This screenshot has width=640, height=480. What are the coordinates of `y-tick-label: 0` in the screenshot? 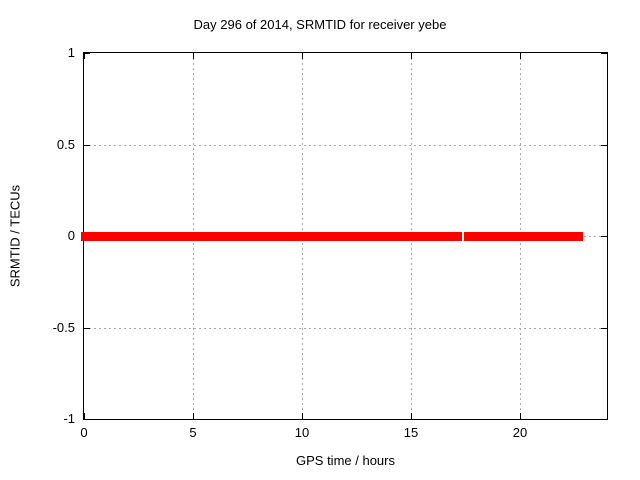 It's located at (71, 235).